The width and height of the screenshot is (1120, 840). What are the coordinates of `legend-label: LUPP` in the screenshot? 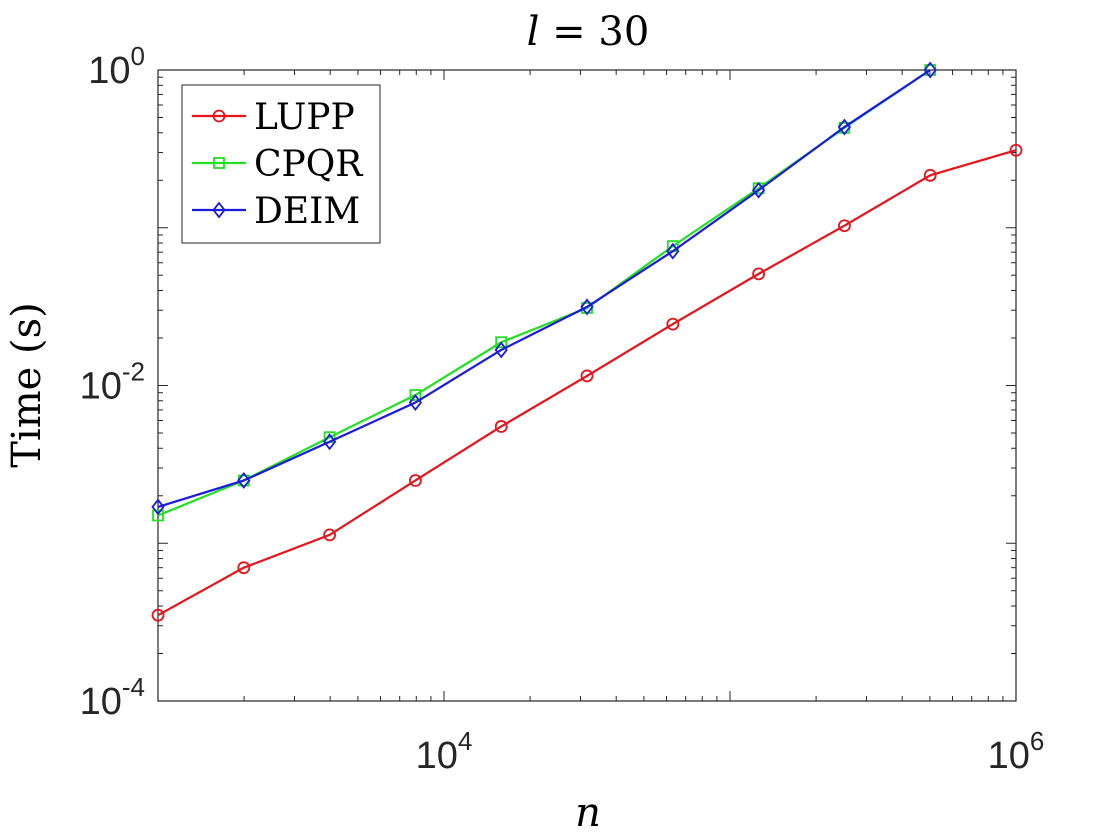 It's located at (304, 117).